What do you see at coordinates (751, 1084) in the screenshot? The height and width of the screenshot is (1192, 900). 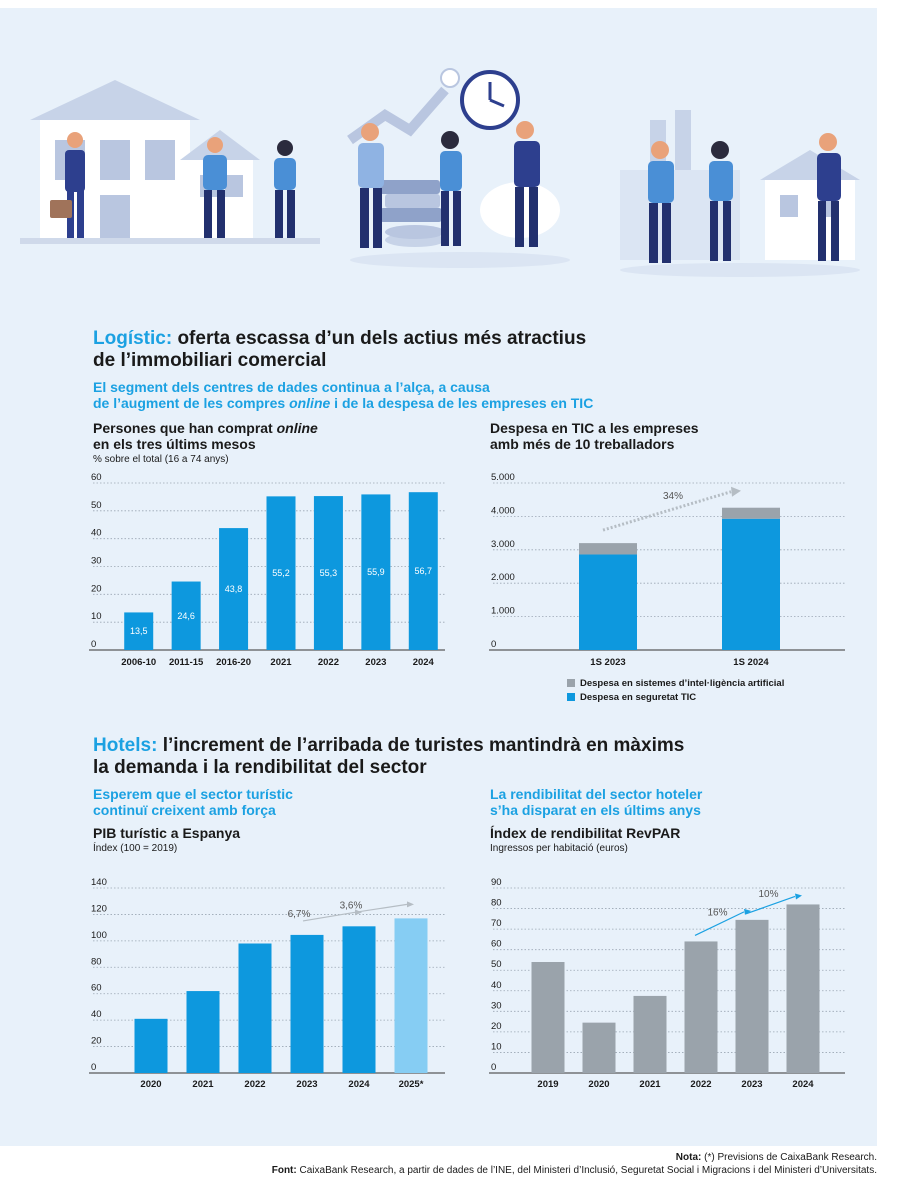 I see `chart4-x-label: 2023` at bounding box center [751, 1084].